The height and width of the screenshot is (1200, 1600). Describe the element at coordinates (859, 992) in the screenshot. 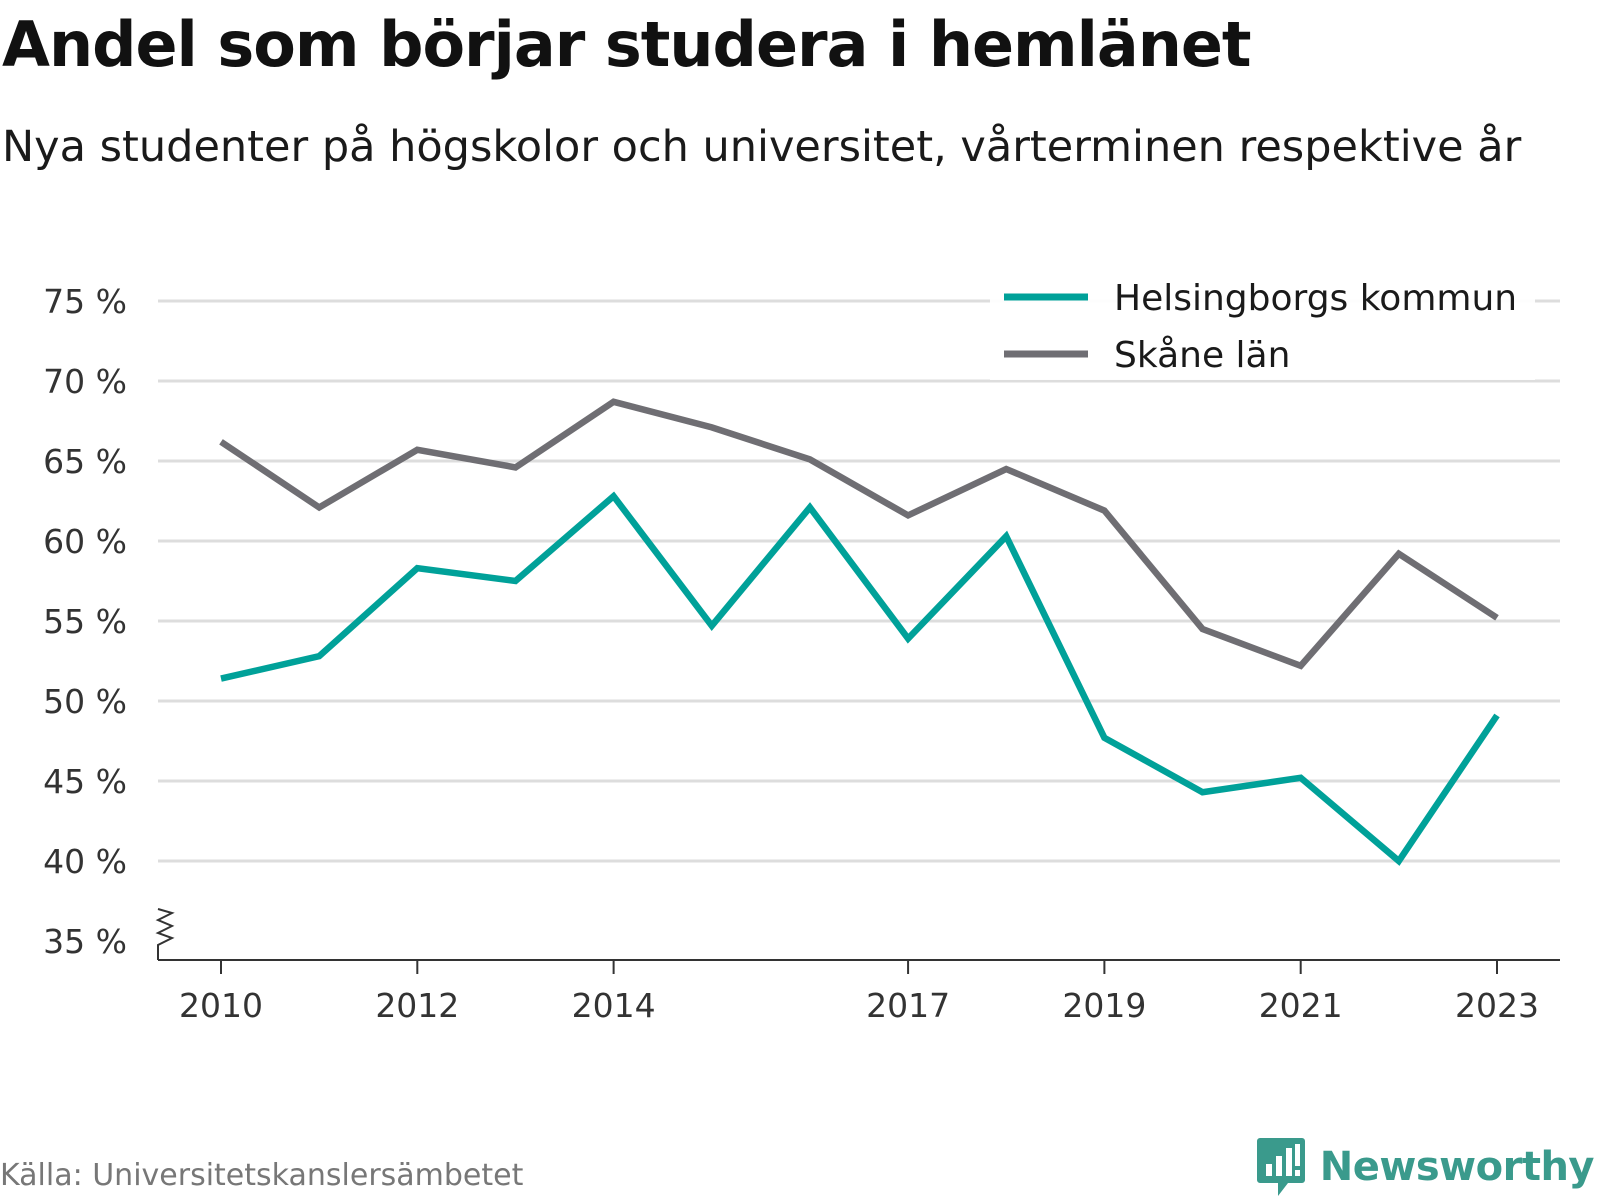

I see `x-axis-ticks: 2010 2012 2014 2017 2019 2021 2023` at that location.